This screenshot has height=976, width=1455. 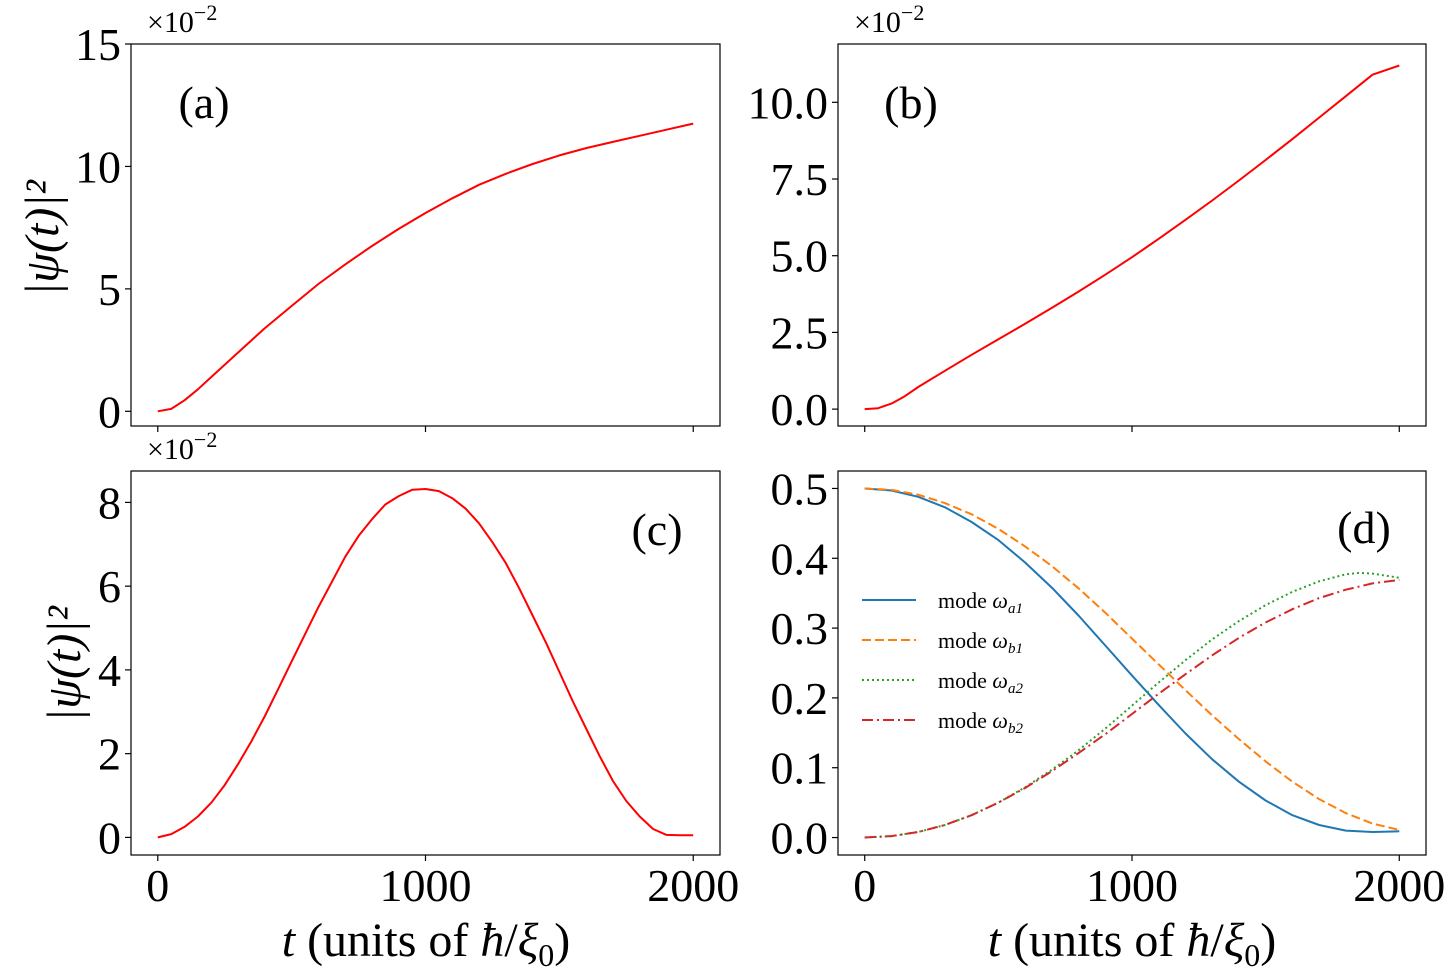 I want to click on legend-entry-0: mode ωa1, so click(x=980, y=602).